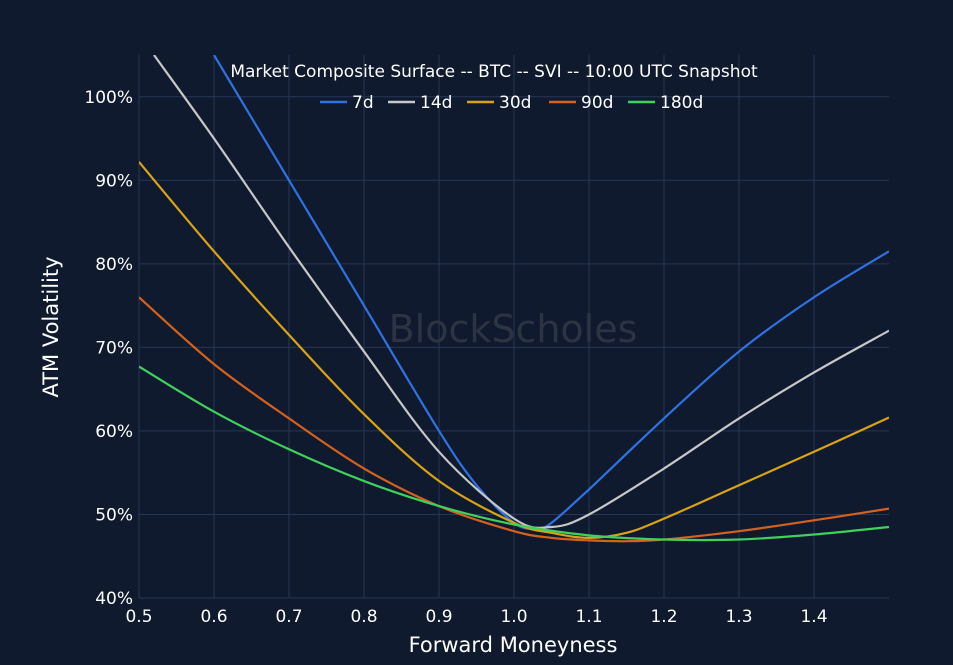 This screenshot has height=665, width=953. I want to click on y-tick-label: 90%, so click(114, 181).